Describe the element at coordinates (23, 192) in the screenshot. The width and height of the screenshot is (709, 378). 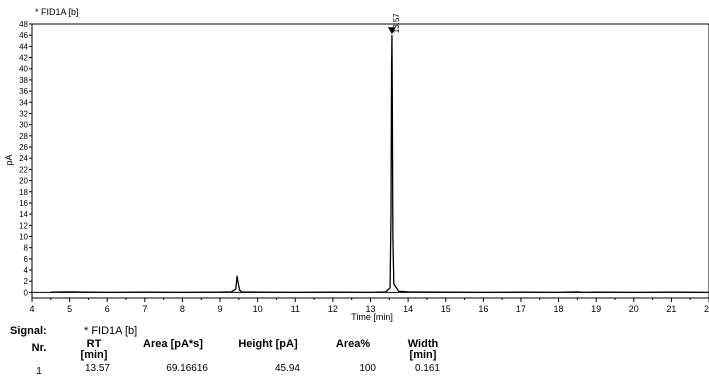
I see `y-tick-label: 18` at that location.